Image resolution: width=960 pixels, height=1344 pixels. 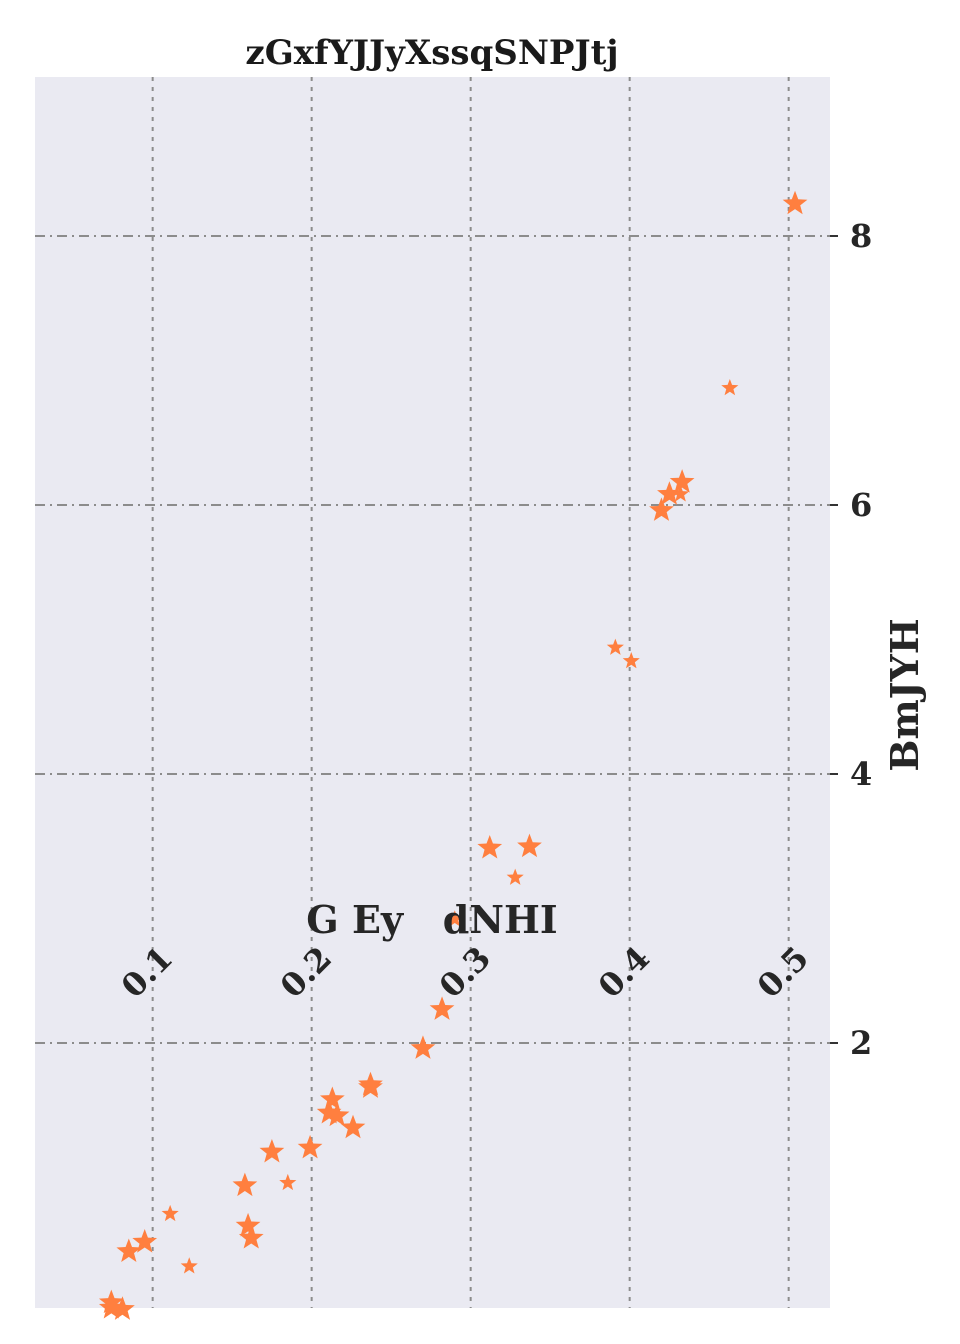 I want to click on x-axis-label: G Ey dNHI, so click(x=431, y=919).